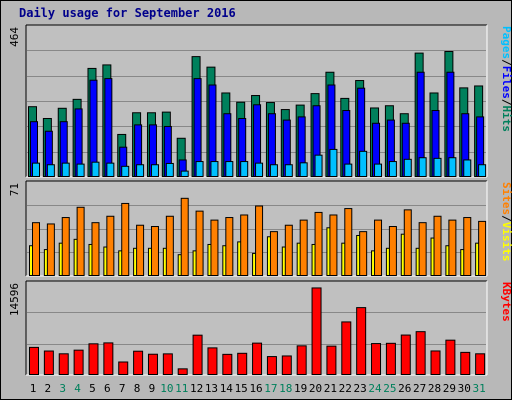 The width and height of the screenshot is (512, 400). I want to click on x-tick-label-day-3: 3, so click(62, 388).